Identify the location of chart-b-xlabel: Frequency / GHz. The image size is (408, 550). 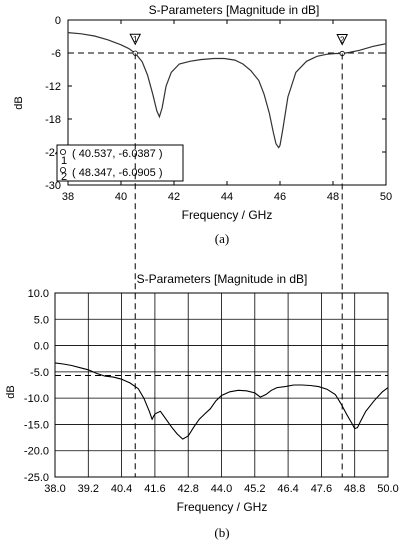
(222, 507).